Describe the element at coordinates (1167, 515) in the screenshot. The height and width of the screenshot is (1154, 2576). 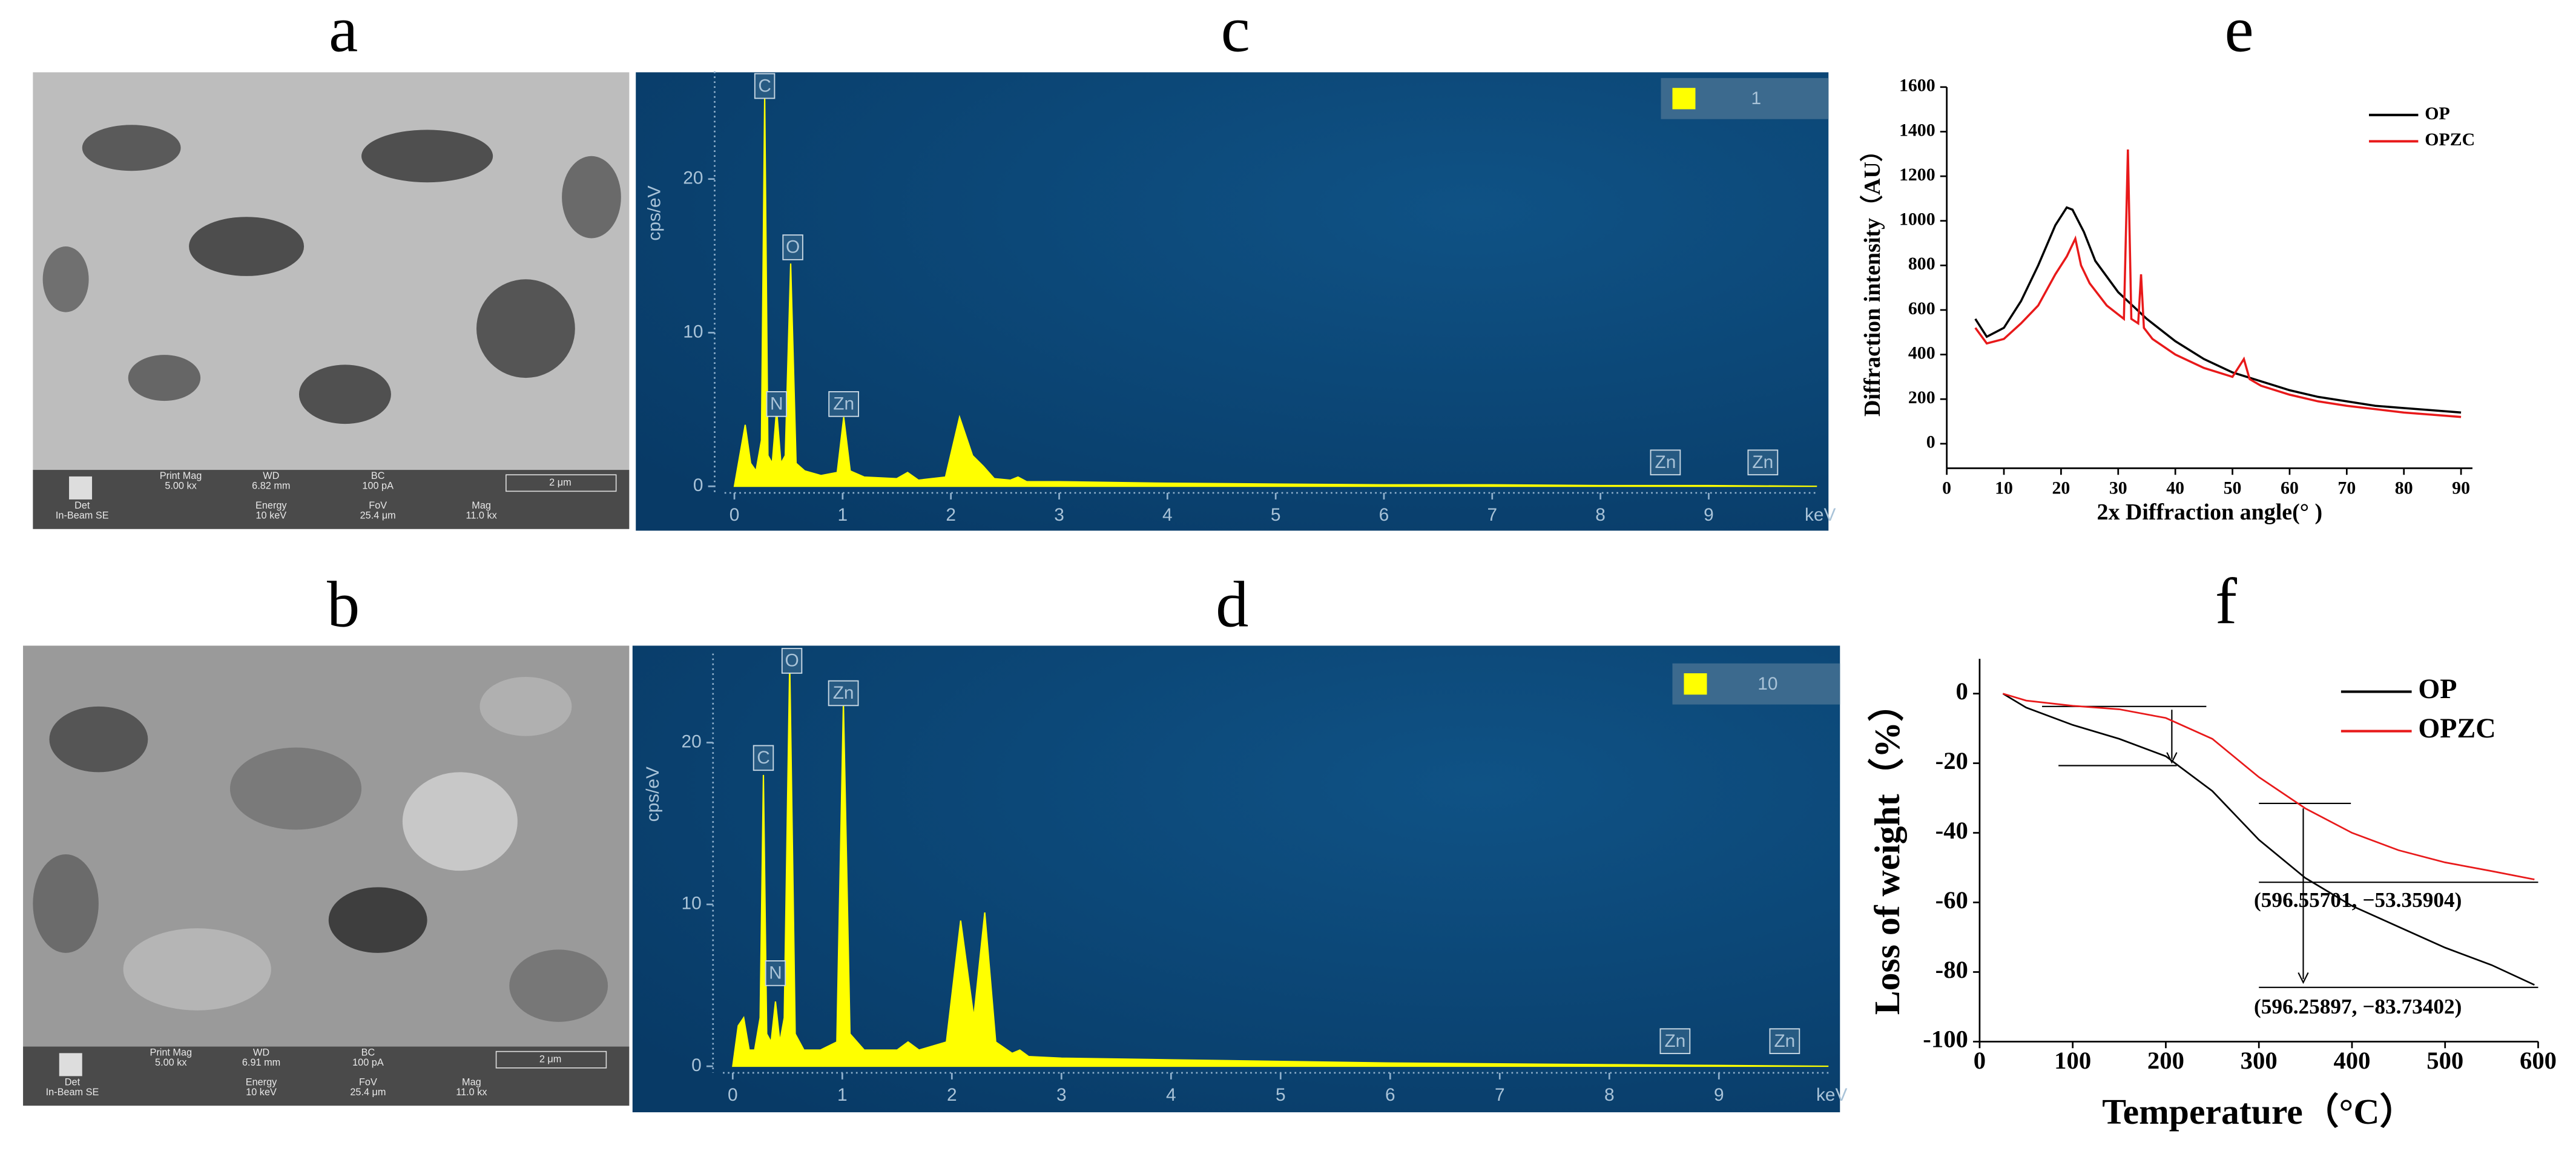
I see `x-tick-label: 4` at that location.